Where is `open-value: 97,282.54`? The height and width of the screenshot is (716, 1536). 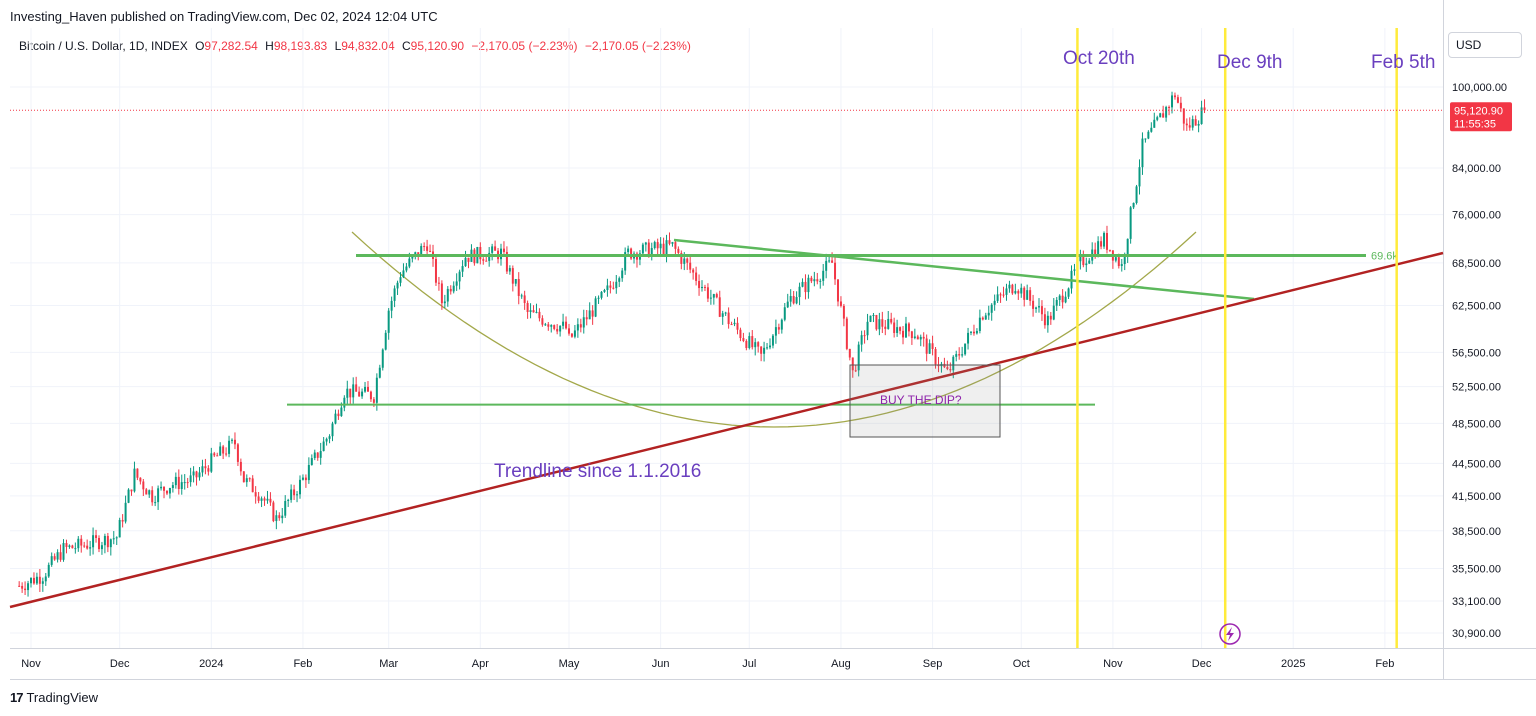 open-value: 97,282.54 is located at coordinates (231, 46).